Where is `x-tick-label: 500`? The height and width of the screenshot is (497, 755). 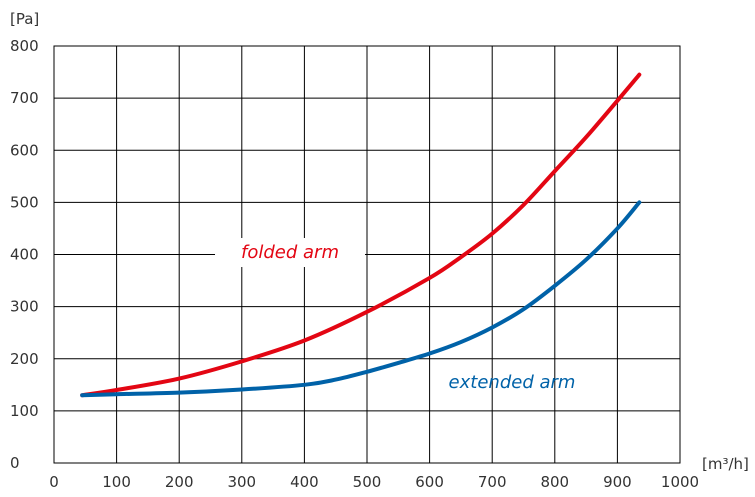
x-tick-label: 500 is located at coordinates (367, 482).